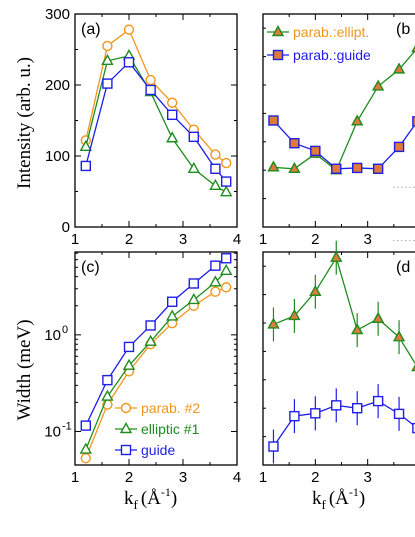 This screenshot has height=537, width=415. Describe the element at coordinates (24, 369) in the screenshot. I see `ylabel-width: Width (meV)` at that location.